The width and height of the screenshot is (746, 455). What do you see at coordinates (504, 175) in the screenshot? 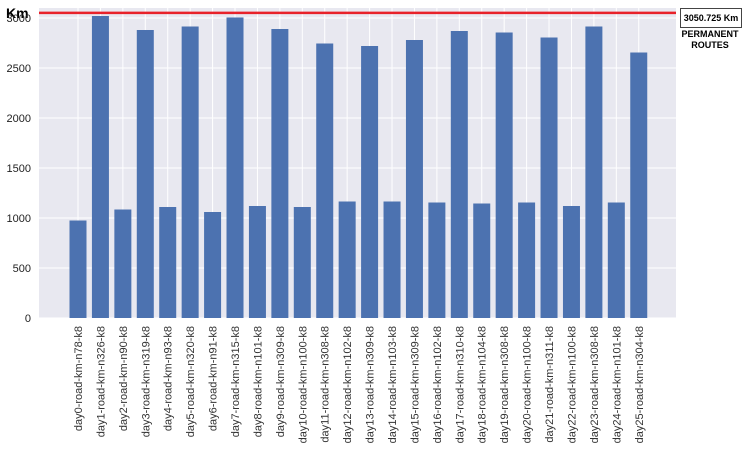
I see `bar-day19-road-km-n308-k8` at bounding box center [504, 175].